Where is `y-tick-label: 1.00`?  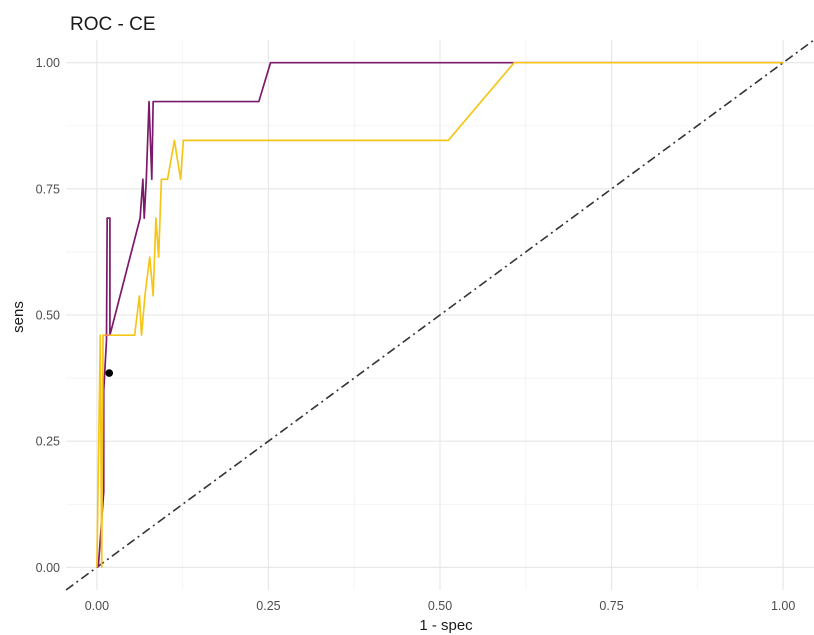
y-tick-label: 1.00 is located at coordinates (48, 63).